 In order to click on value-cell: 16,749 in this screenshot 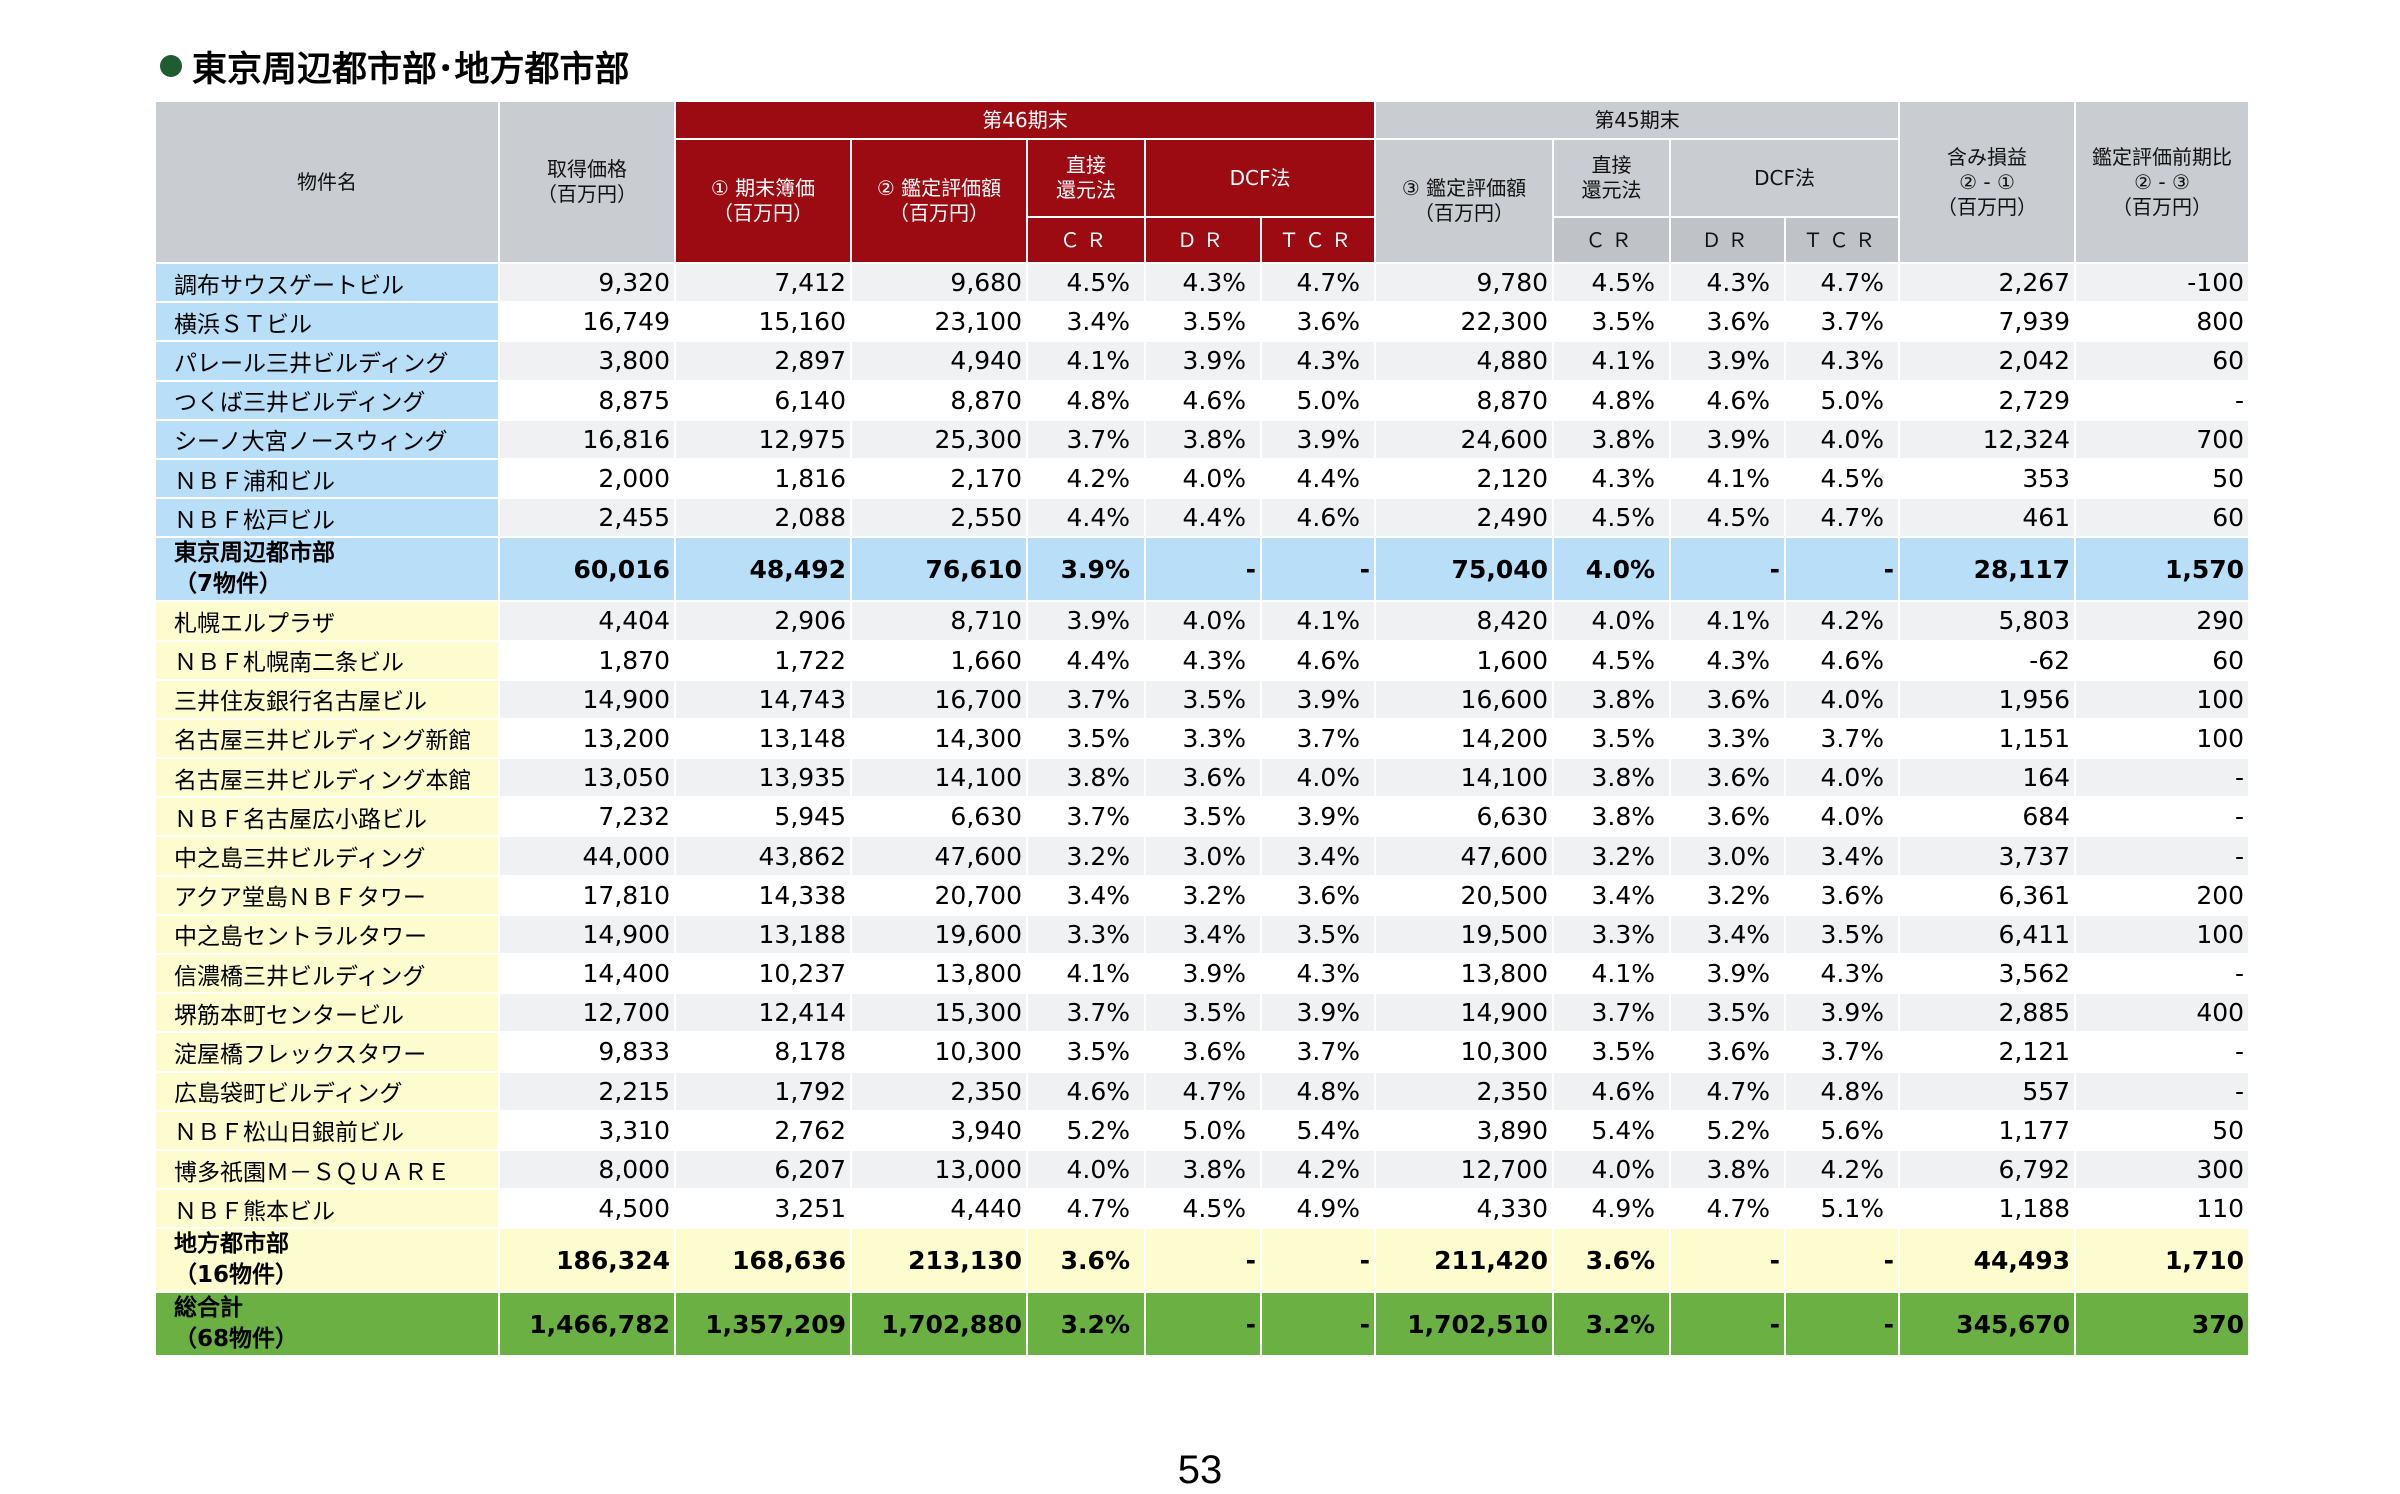, I will do `click(587, 322)`.